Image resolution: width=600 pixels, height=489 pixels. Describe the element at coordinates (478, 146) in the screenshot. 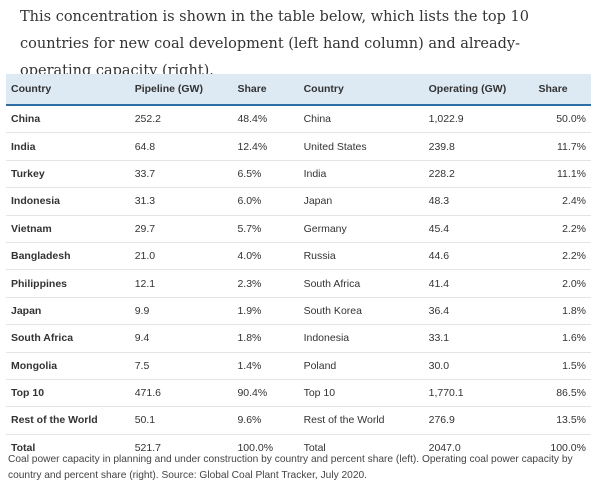

I see `cell-operating-gw: 239.8` at that location.